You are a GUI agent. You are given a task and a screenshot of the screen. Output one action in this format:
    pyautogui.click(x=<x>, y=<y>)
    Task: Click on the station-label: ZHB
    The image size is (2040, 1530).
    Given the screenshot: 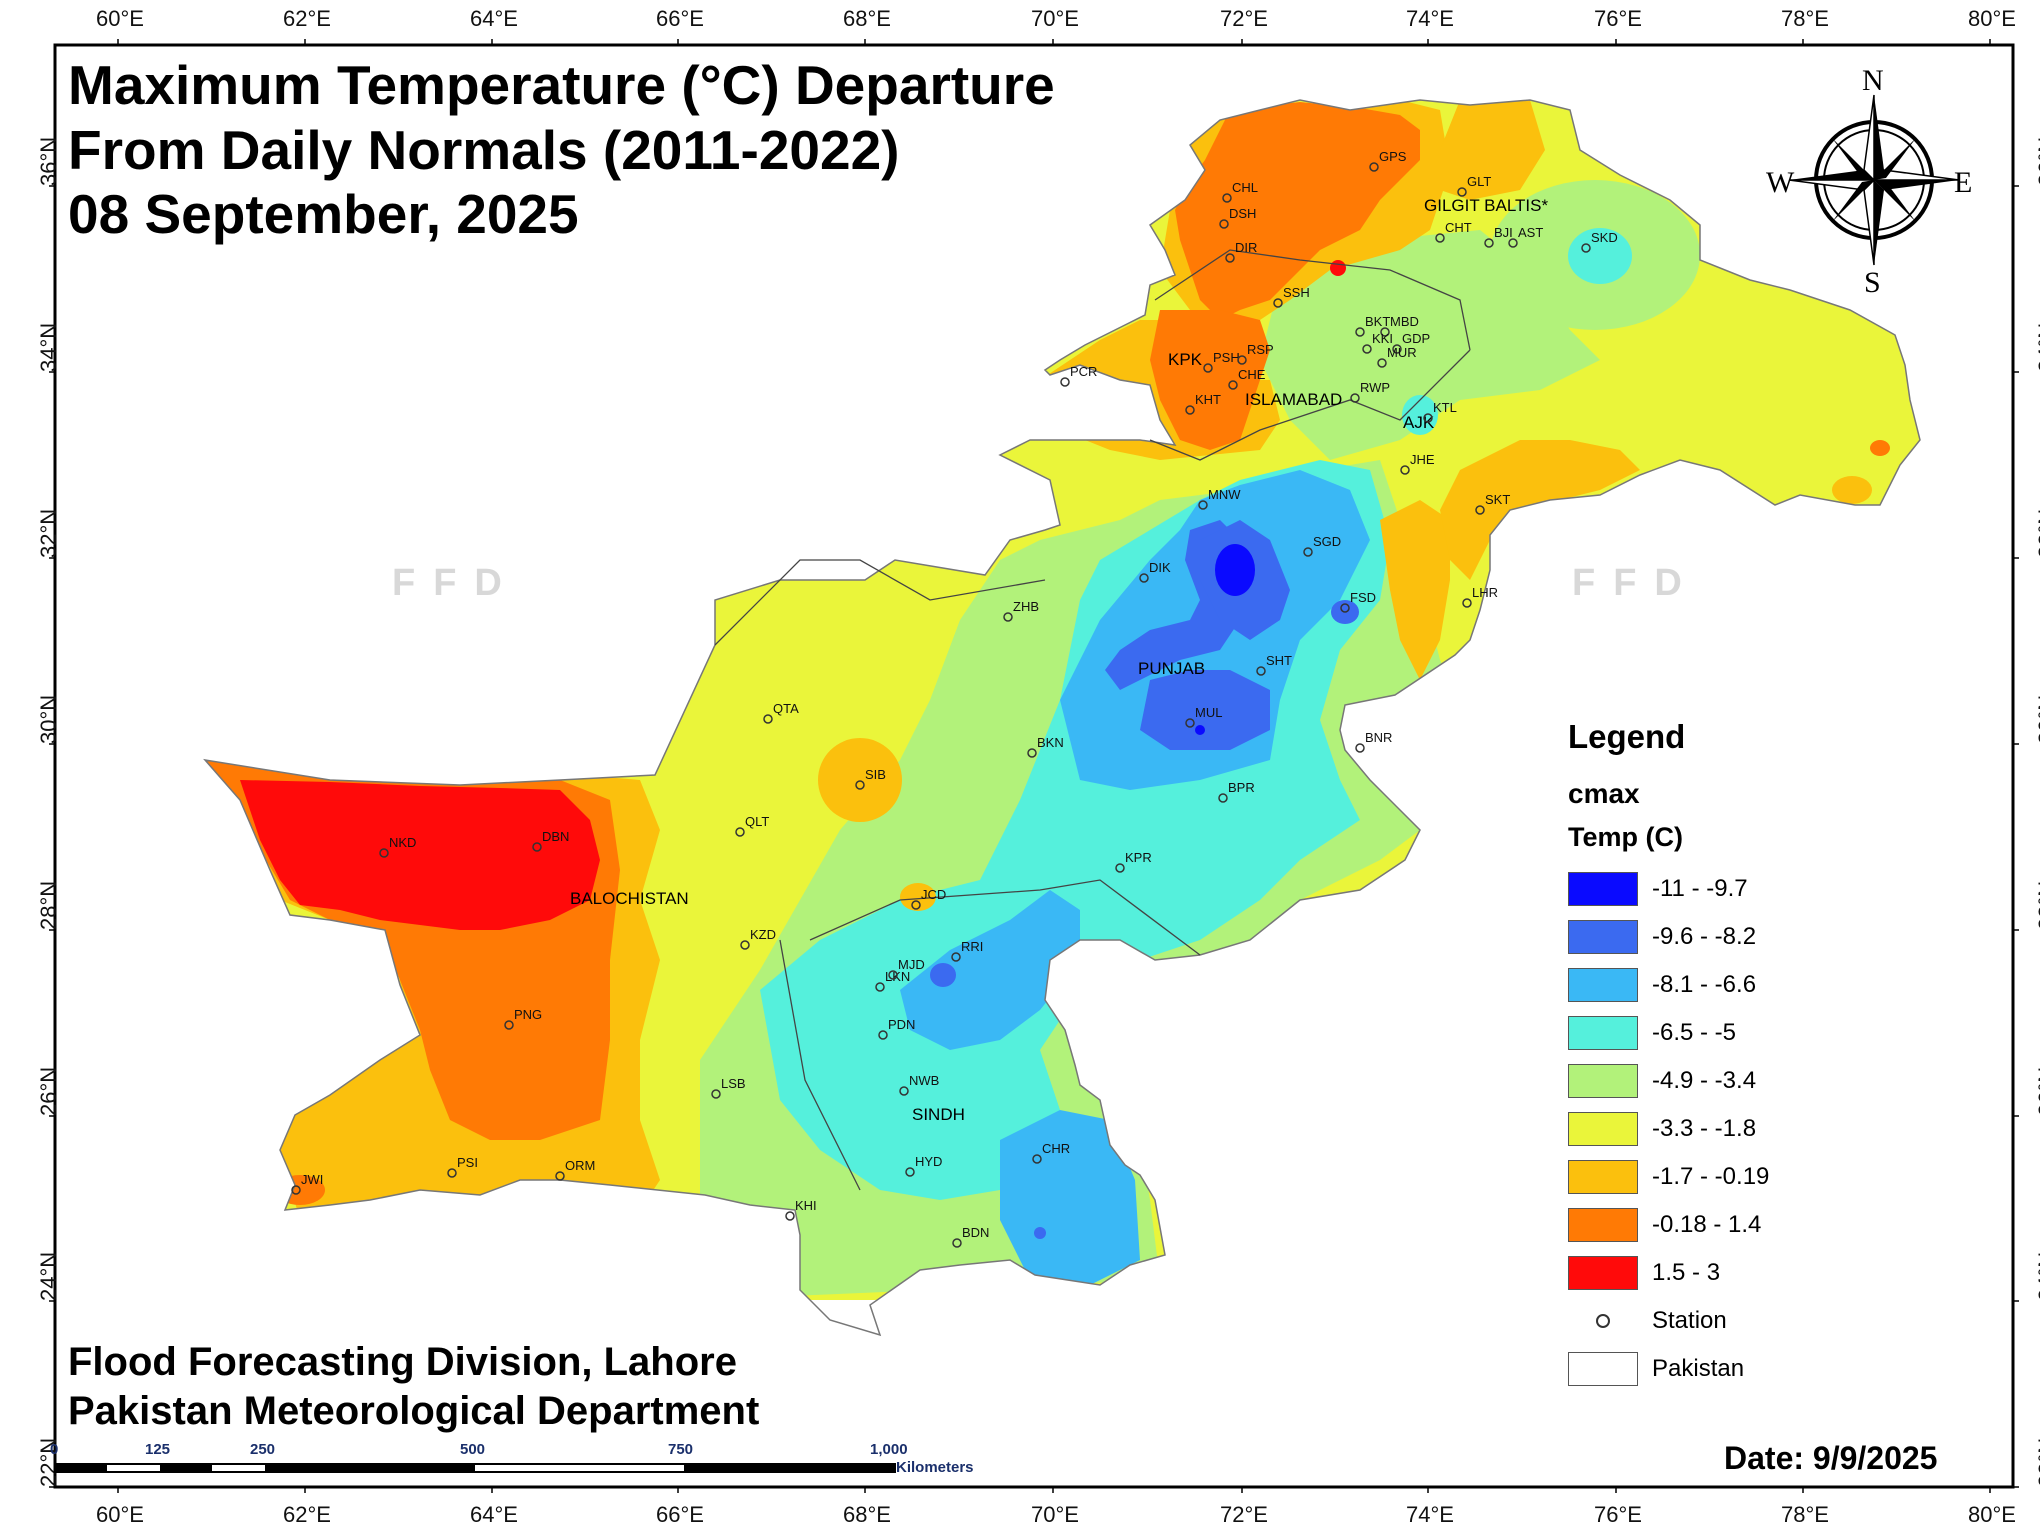 What is the action you would take?
    pyautogui.click(x=1026, y=606)
    